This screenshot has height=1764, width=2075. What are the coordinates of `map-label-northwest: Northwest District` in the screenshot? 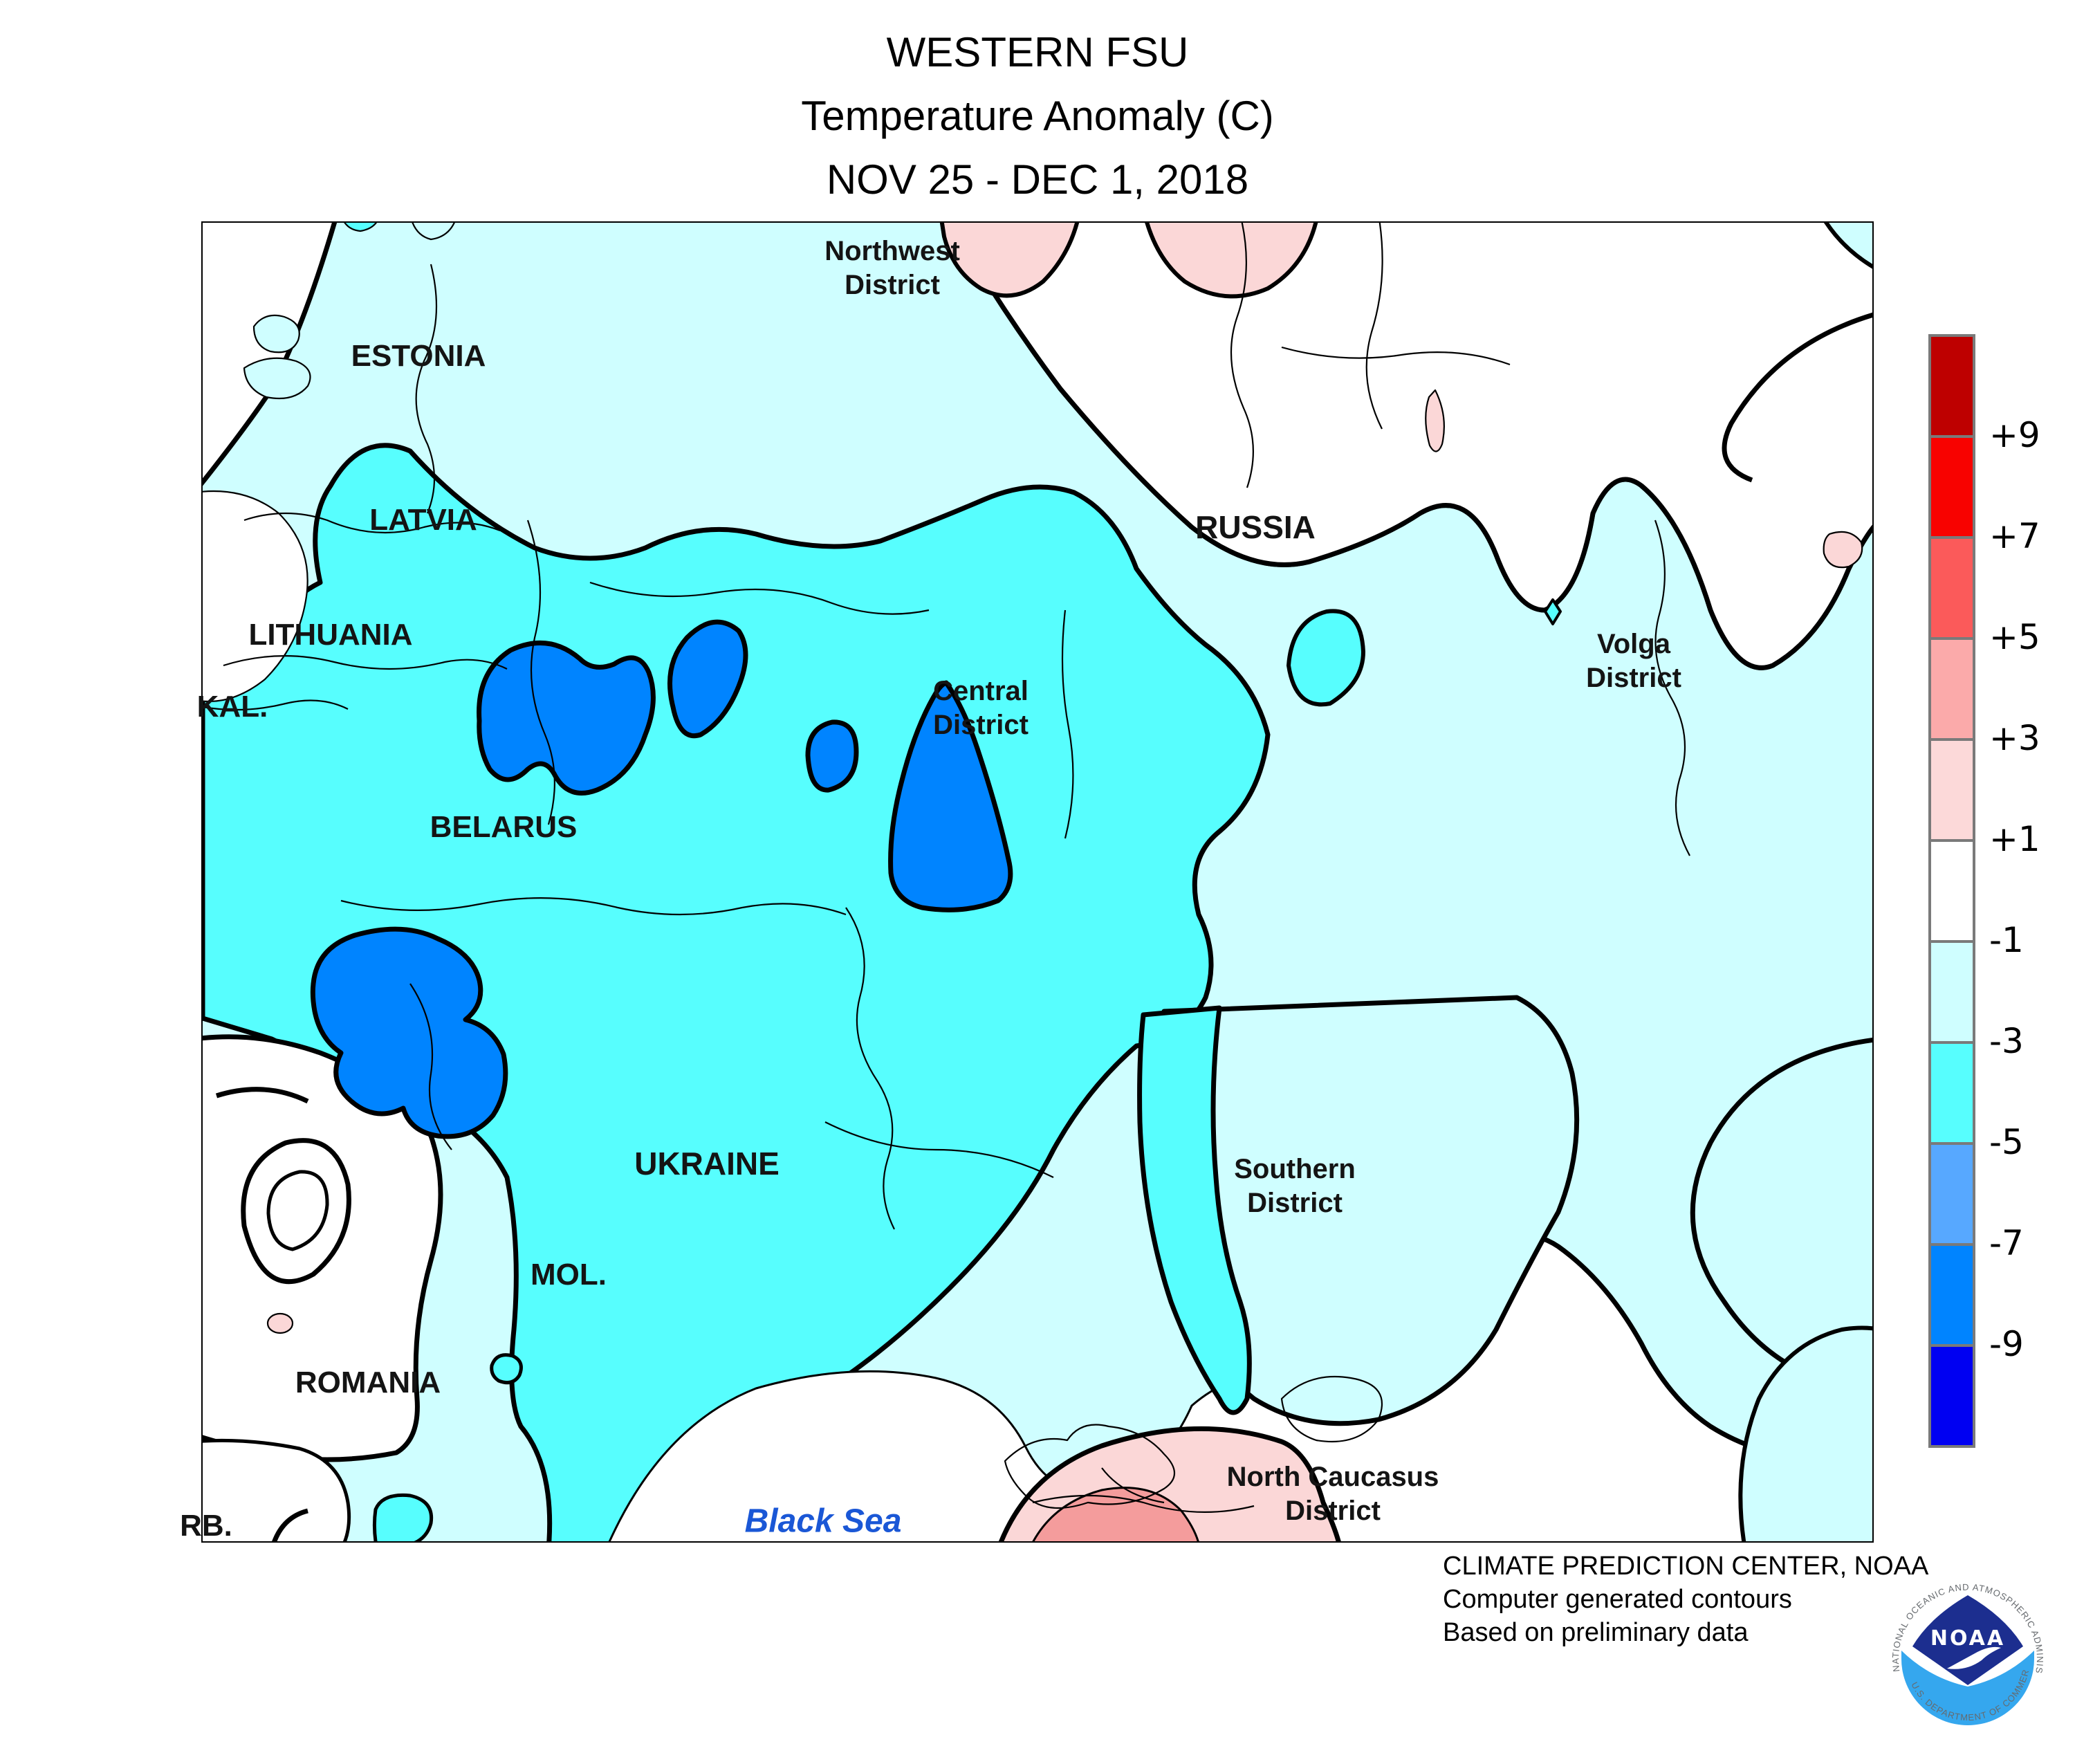 It's located at (892, 268).